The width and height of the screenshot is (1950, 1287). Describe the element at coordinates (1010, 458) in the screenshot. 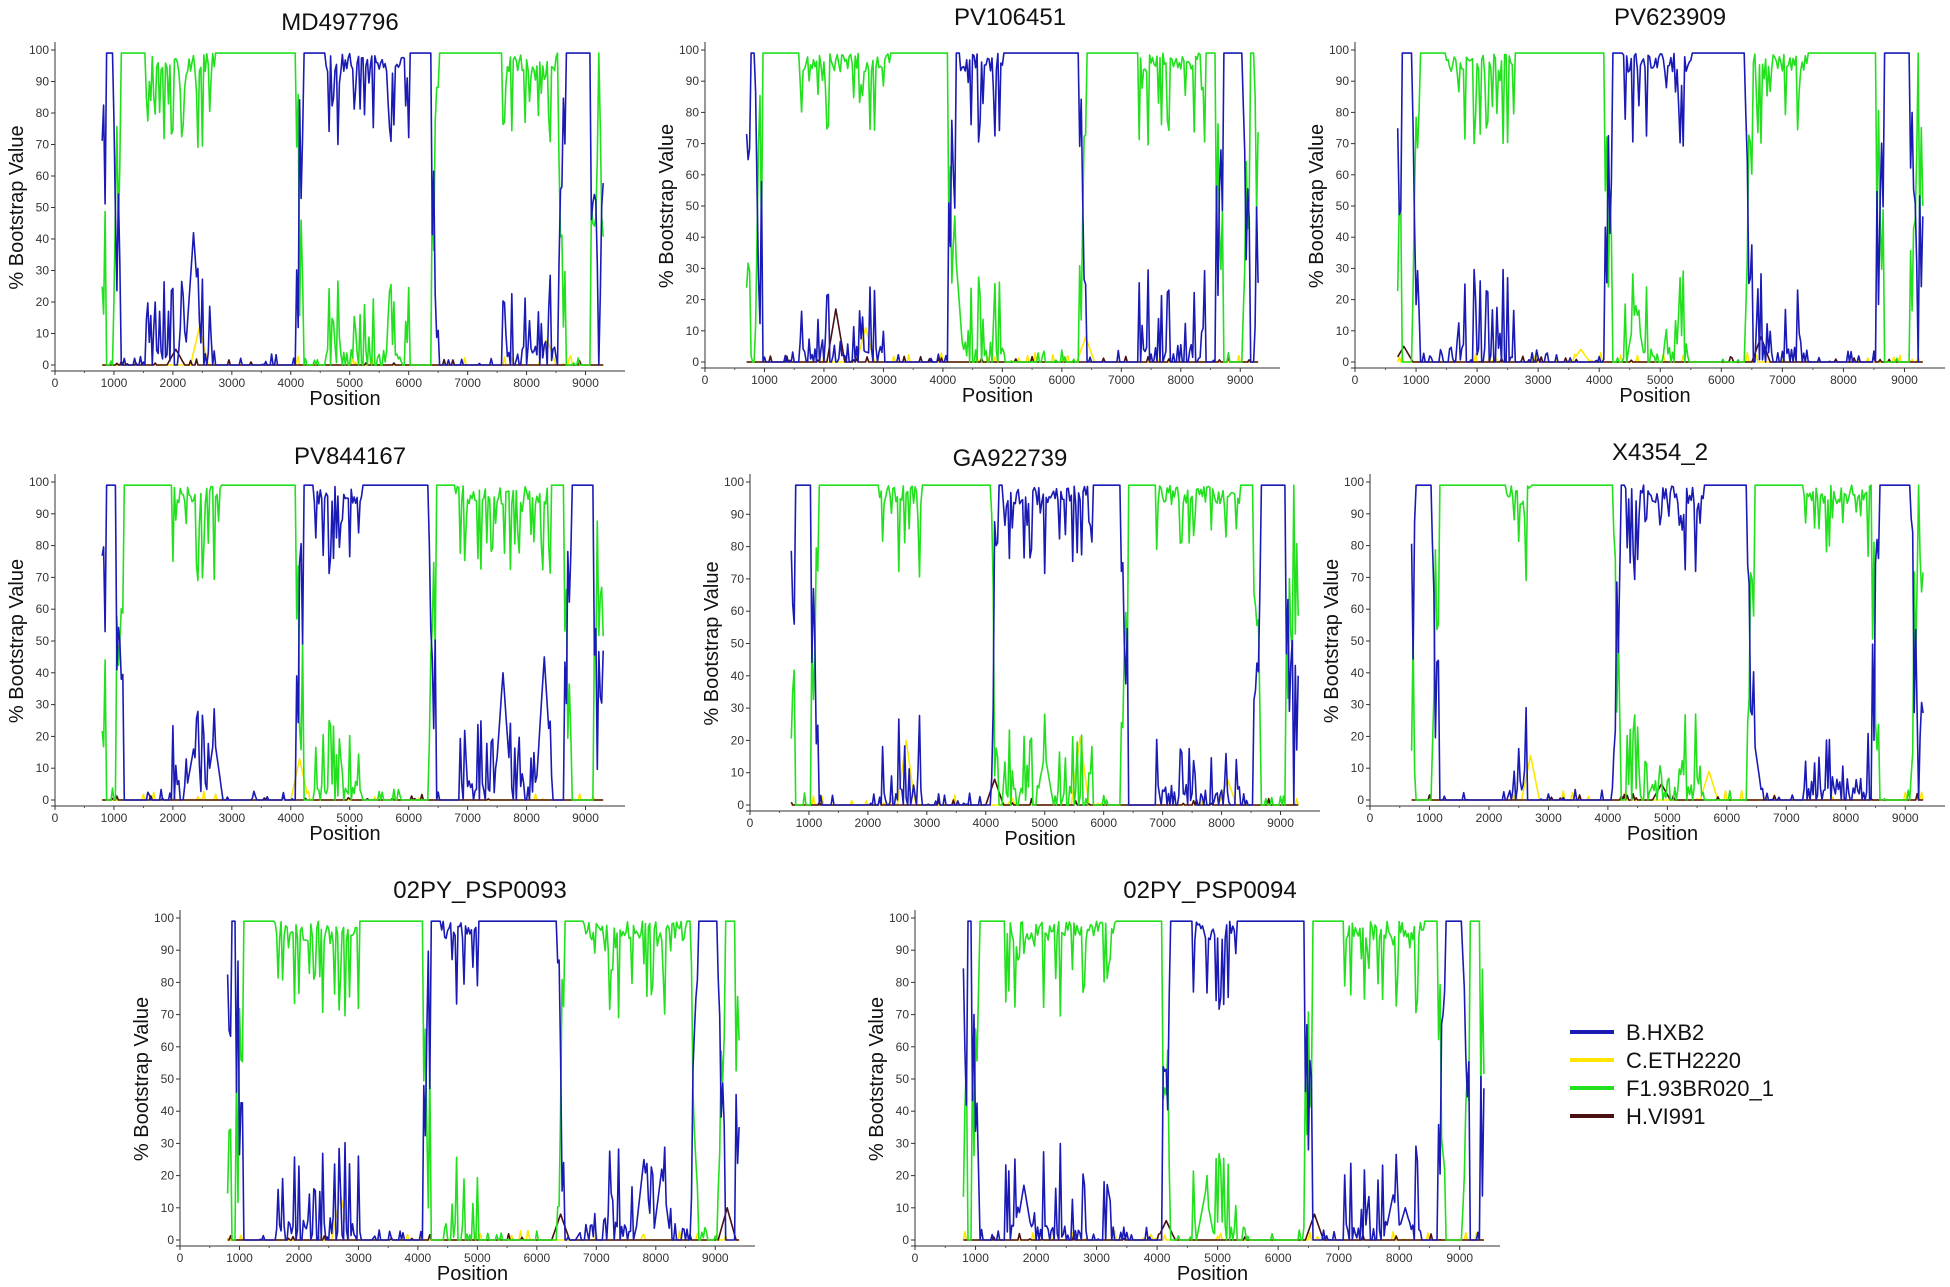

I see `panel-title: GA922739` at that location.